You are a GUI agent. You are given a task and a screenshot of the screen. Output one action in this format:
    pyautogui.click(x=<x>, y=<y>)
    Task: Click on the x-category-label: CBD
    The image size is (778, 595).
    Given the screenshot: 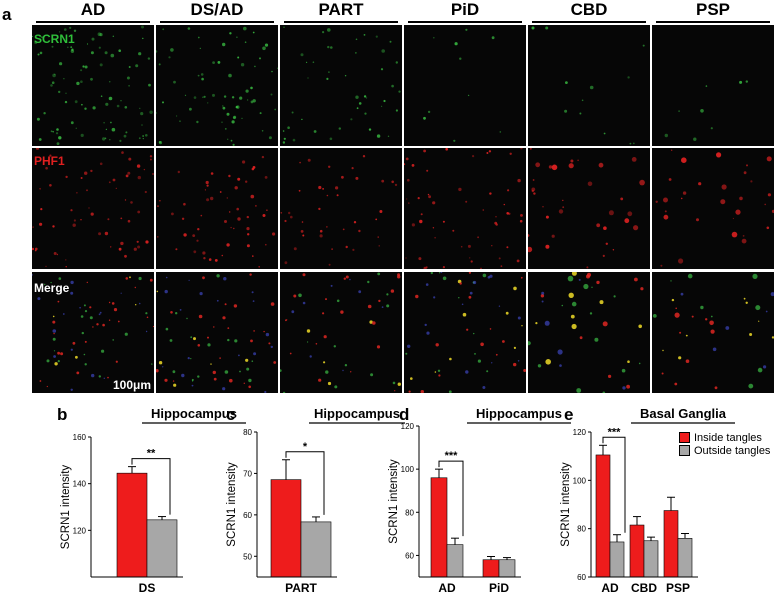 What is the action you would take?
    pyautogui.click(x=644, y=588)
    